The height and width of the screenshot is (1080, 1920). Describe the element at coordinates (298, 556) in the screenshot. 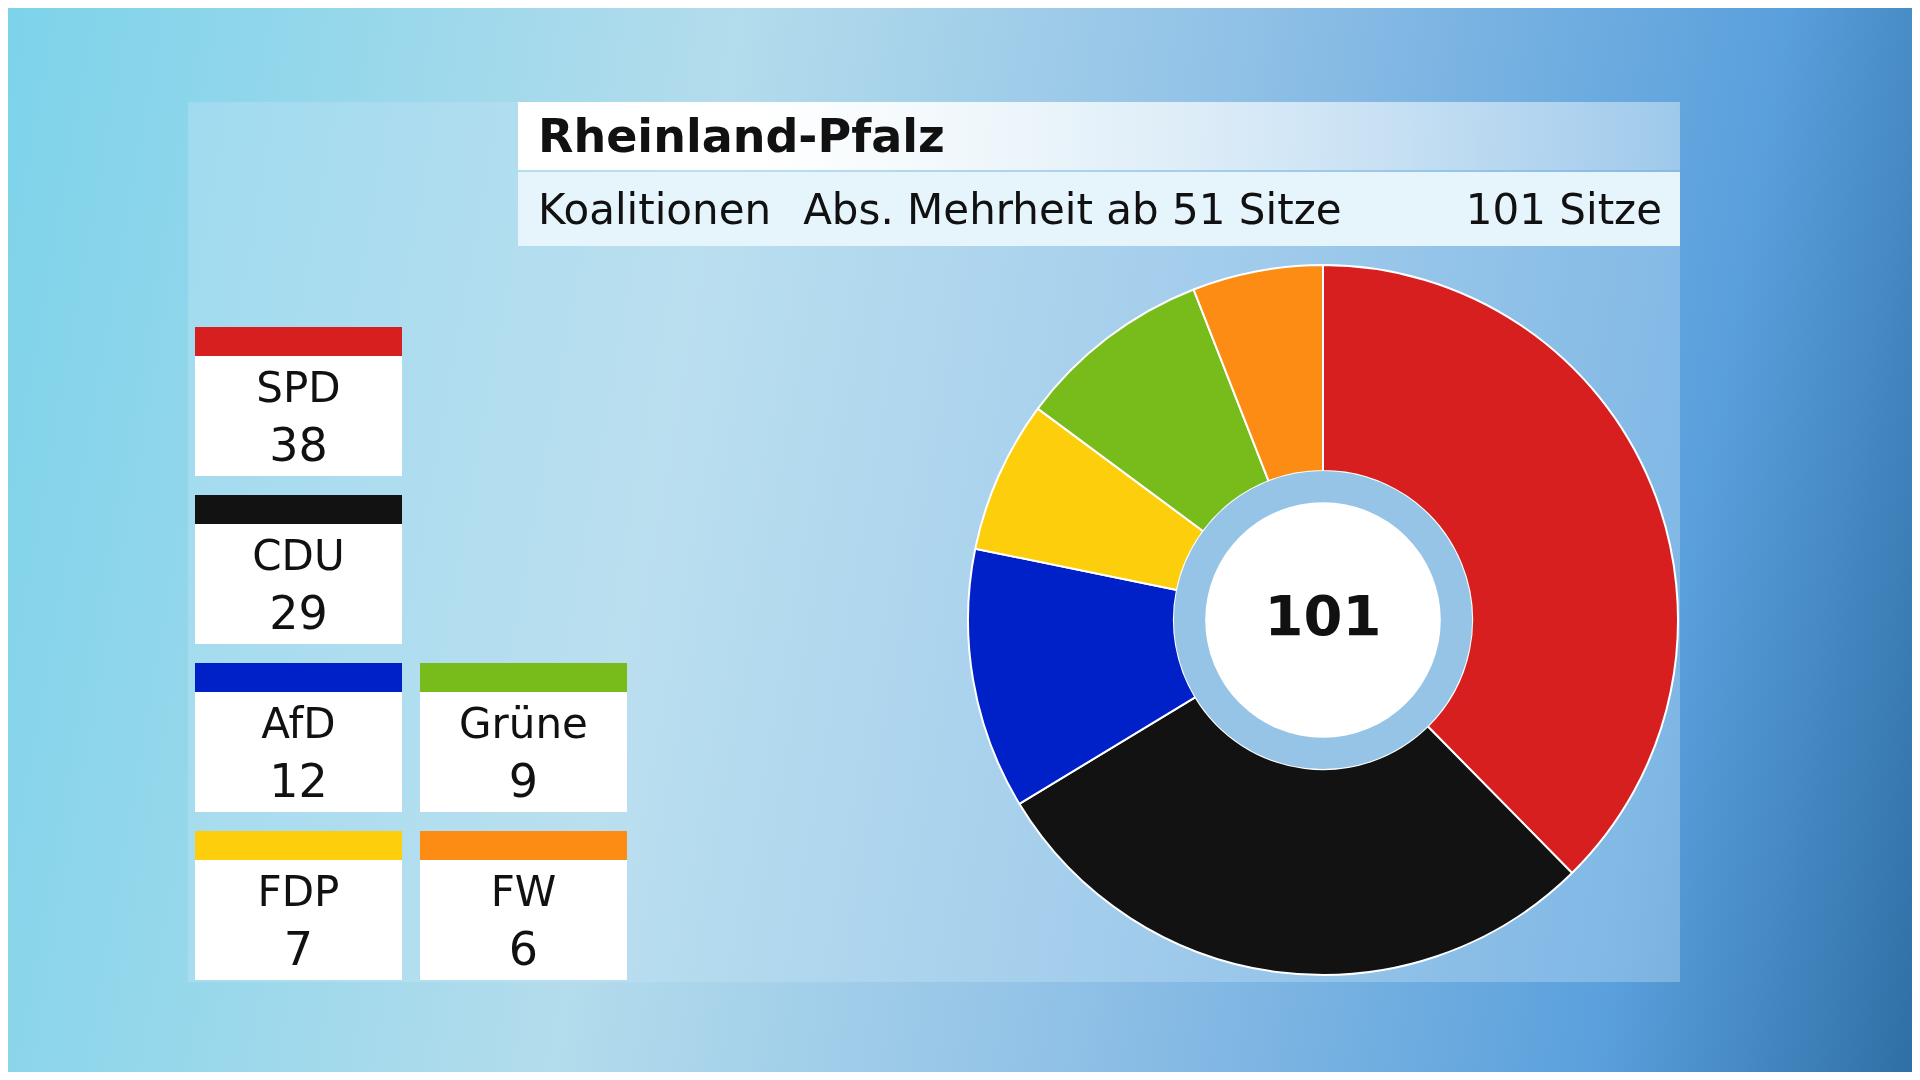

I see `legend-label: CDU` at that location.